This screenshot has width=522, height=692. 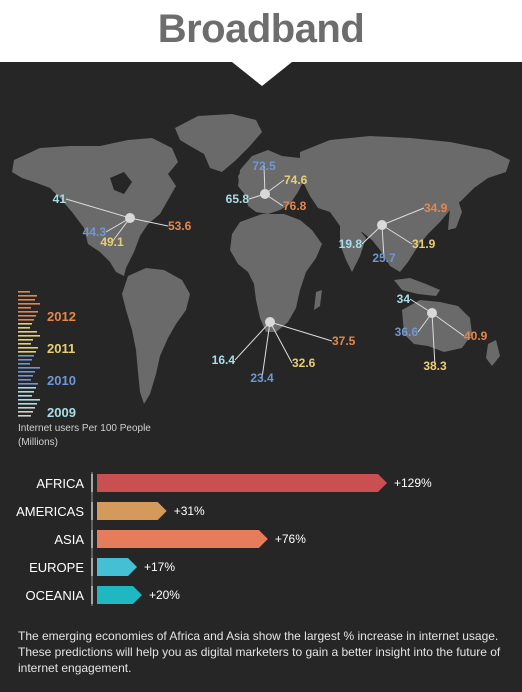 I want to click on callout-oceania: 34 36.6 38.3 40.9, so click(x=441, y=332).